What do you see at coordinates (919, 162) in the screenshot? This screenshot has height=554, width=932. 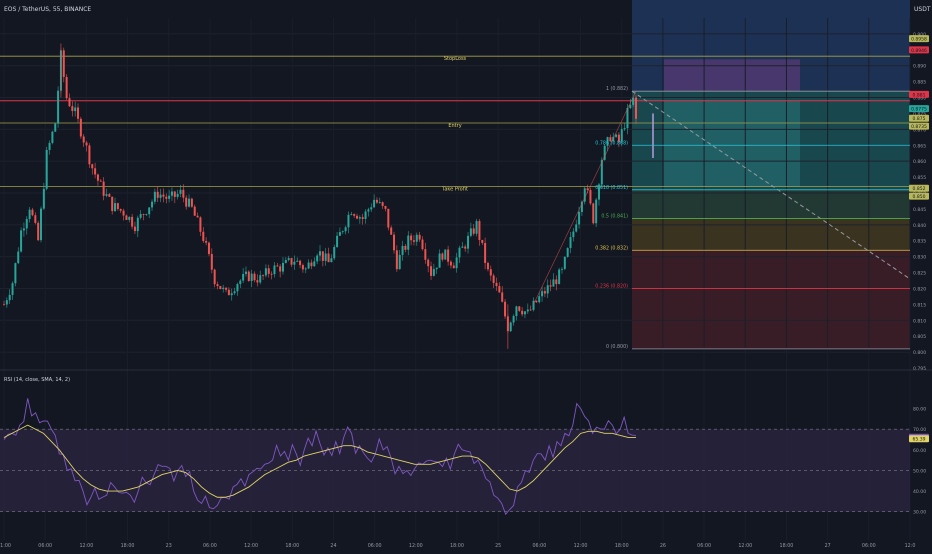 I see `price-axis-tick: 0.860` at bounding box center [919, 162].